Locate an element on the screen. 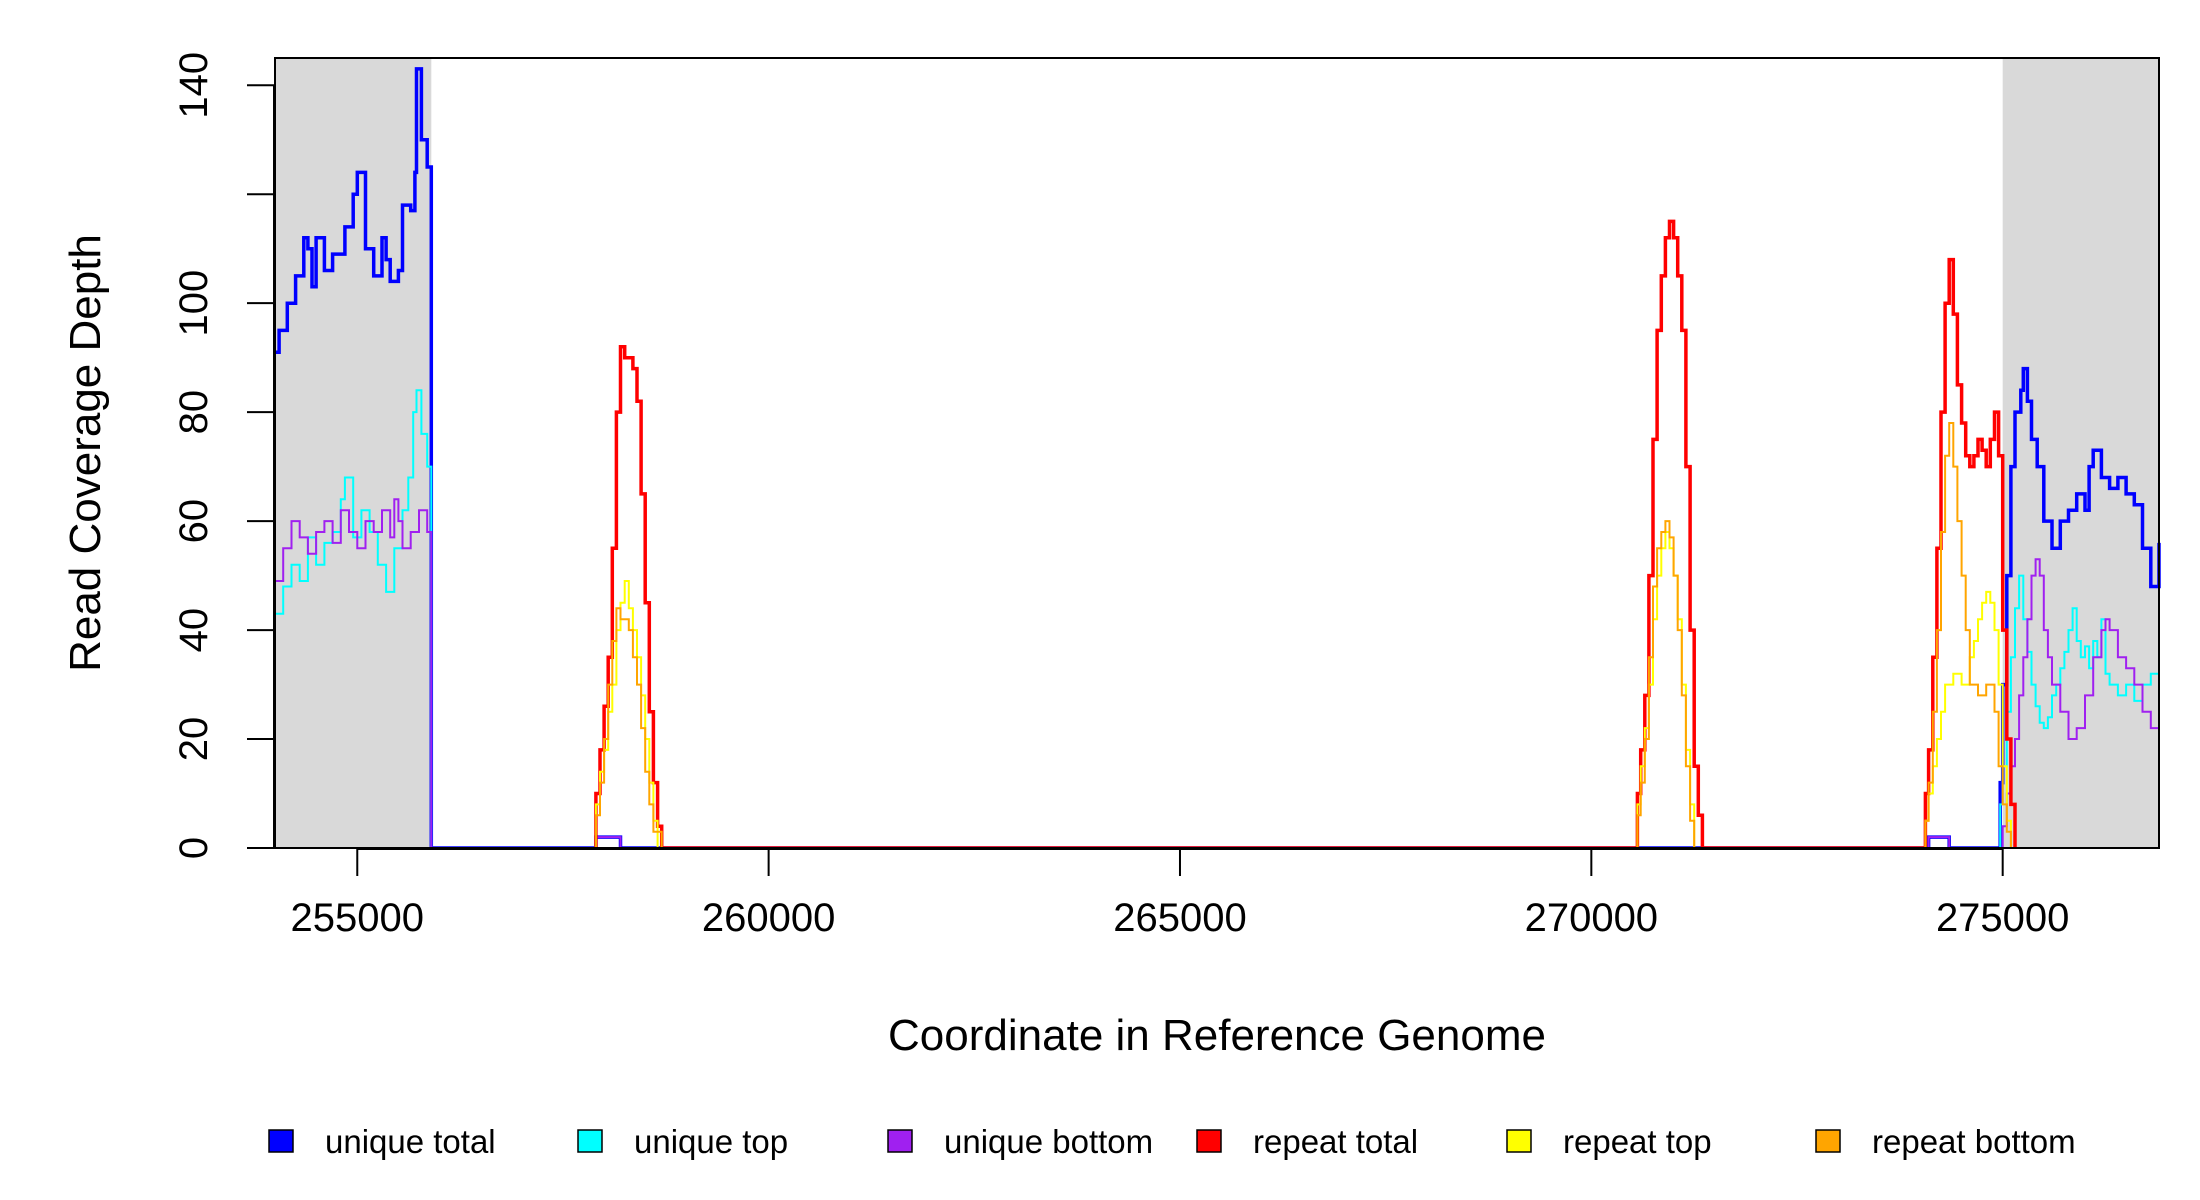 This screenshot has width=2200, height=1200. legend-label-repeat-top: repeat top is located at coordinates (1637, 1141).